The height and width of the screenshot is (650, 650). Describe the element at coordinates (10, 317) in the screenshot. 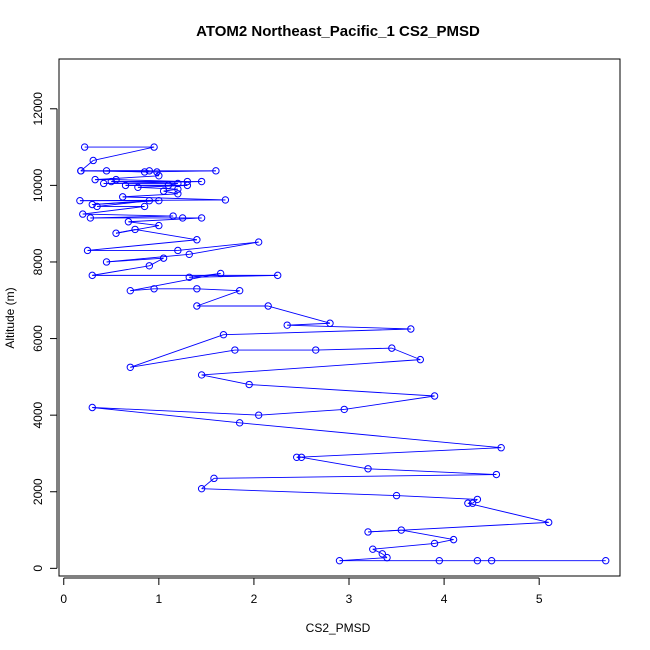

I see `y-axis-label: Altitude (m)` at that location.